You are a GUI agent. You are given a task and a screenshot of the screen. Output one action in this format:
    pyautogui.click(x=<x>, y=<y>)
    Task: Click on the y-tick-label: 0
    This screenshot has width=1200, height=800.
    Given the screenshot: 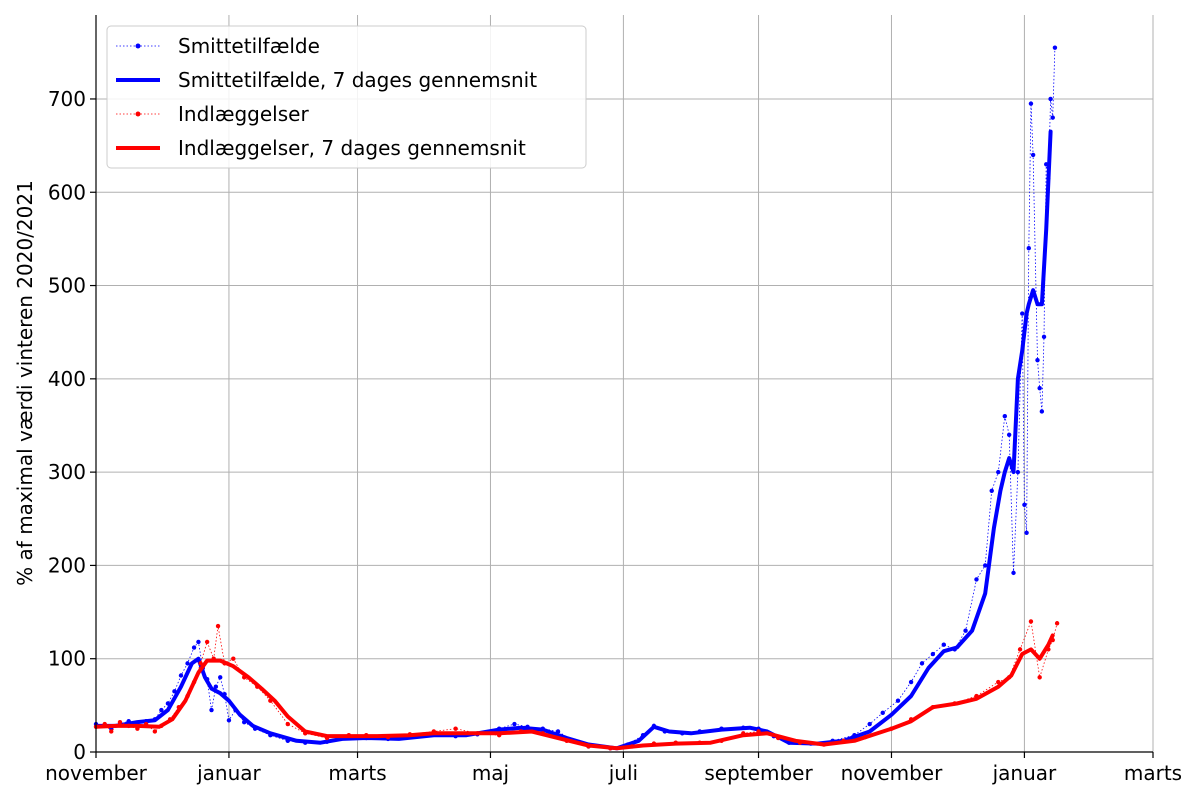 What is the action you would take?
    pyautogui.click(x=79, y=752)
    